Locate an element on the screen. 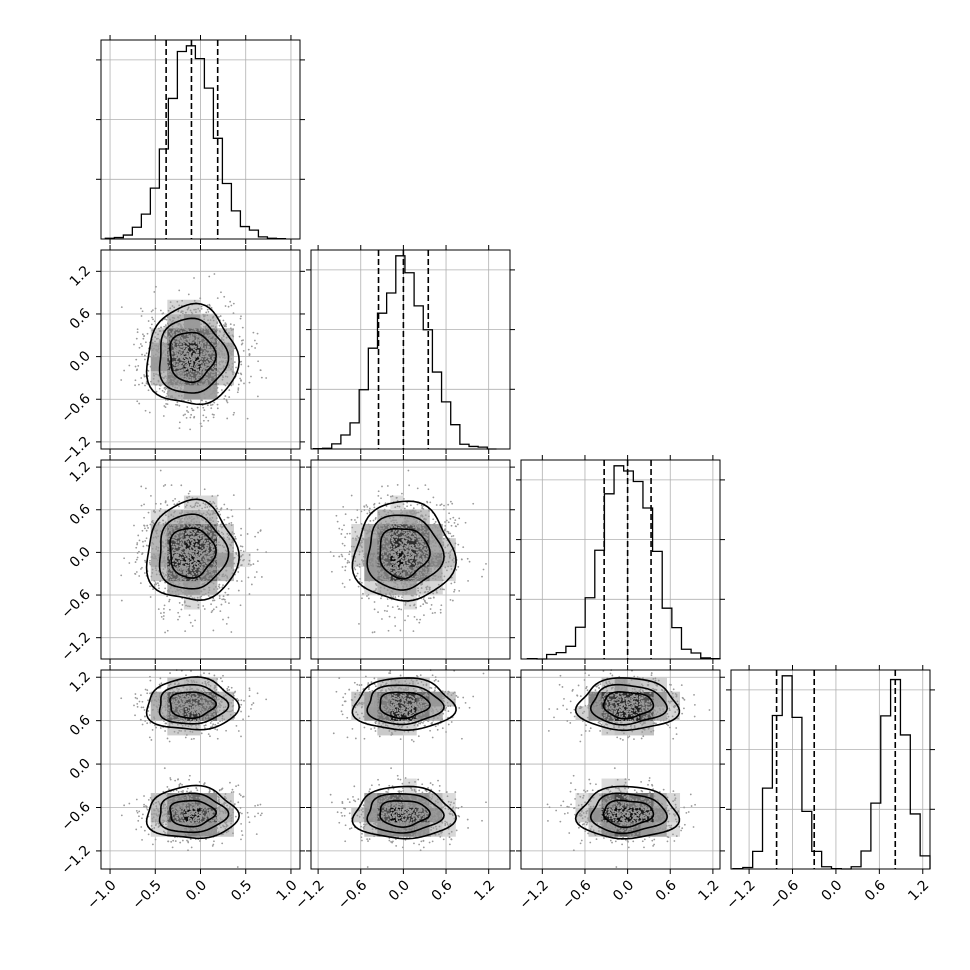 This screenshot has height=970, width=970. density-cell is located at coordinates (608, 786).